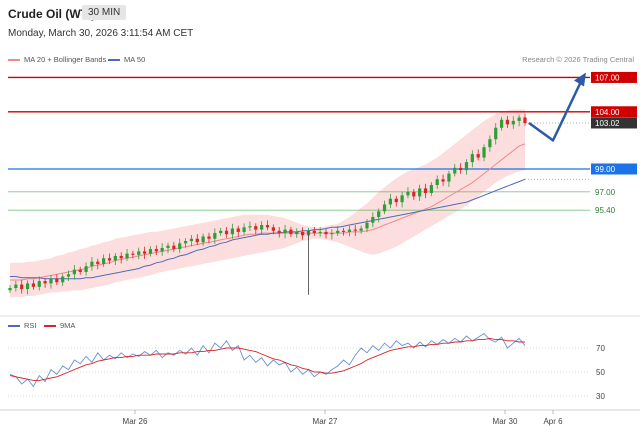  What do you see at coordinates (614, 169) in the screenshot?
I see `level-label-99.00-bg` at bounding box center [614, 169].